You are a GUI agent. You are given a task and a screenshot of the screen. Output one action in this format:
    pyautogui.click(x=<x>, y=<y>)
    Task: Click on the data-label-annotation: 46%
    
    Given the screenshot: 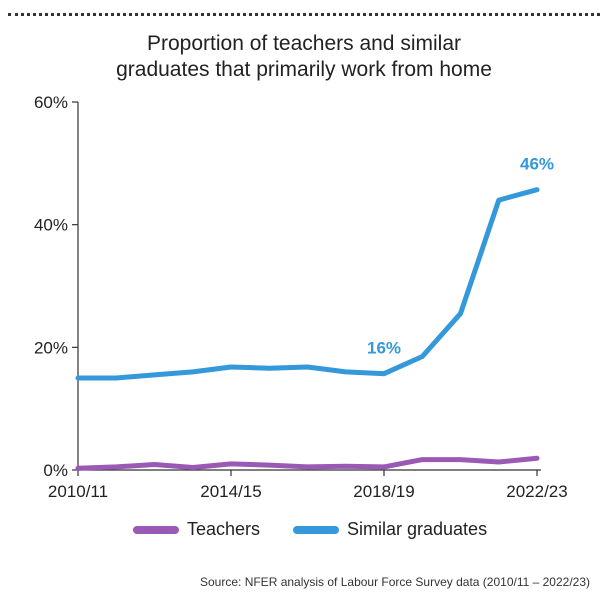 What is the action you would take?
    pyautogui.click(x=537, y=164)
    